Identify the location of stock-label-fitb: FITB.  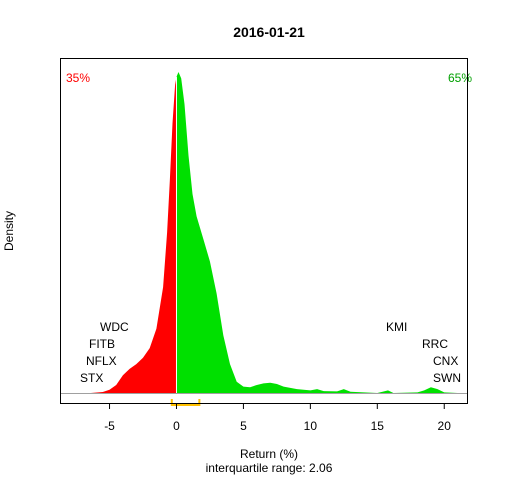
(102, 344).